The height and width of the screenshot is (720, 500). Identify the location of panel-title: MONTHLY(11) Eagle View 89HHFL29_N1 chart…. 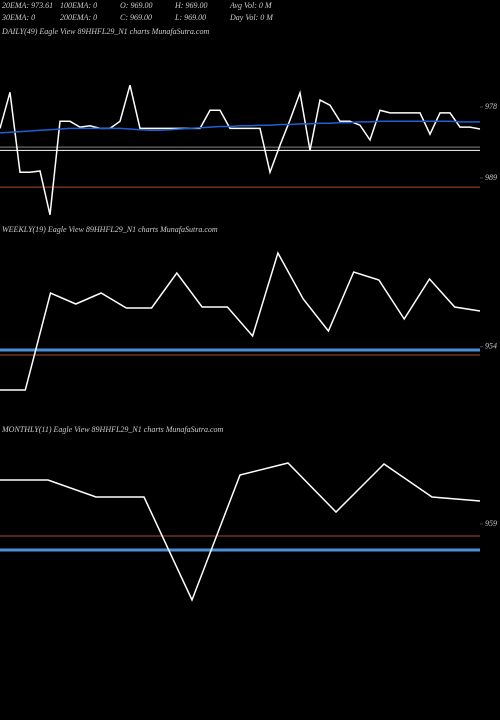
(112, 429).